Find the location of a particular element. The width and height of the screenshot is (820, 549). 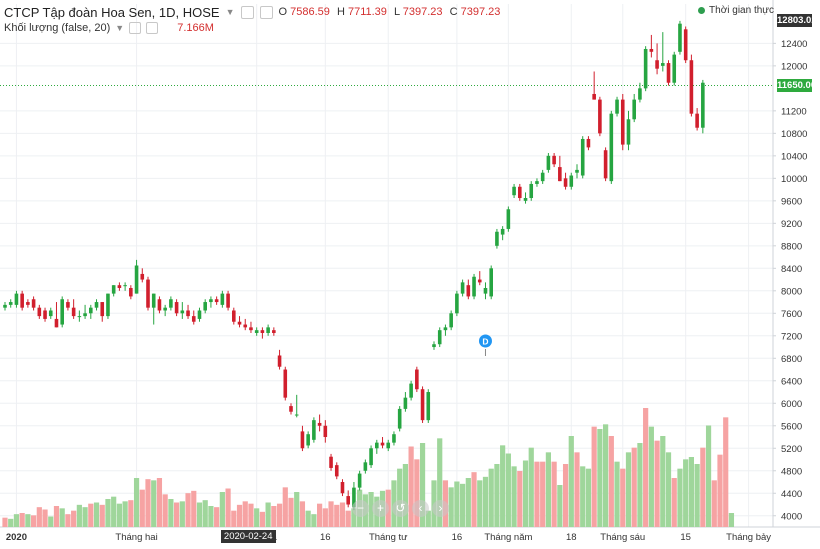

price-tick-label: 5200 is located at coordinates (791, 449).